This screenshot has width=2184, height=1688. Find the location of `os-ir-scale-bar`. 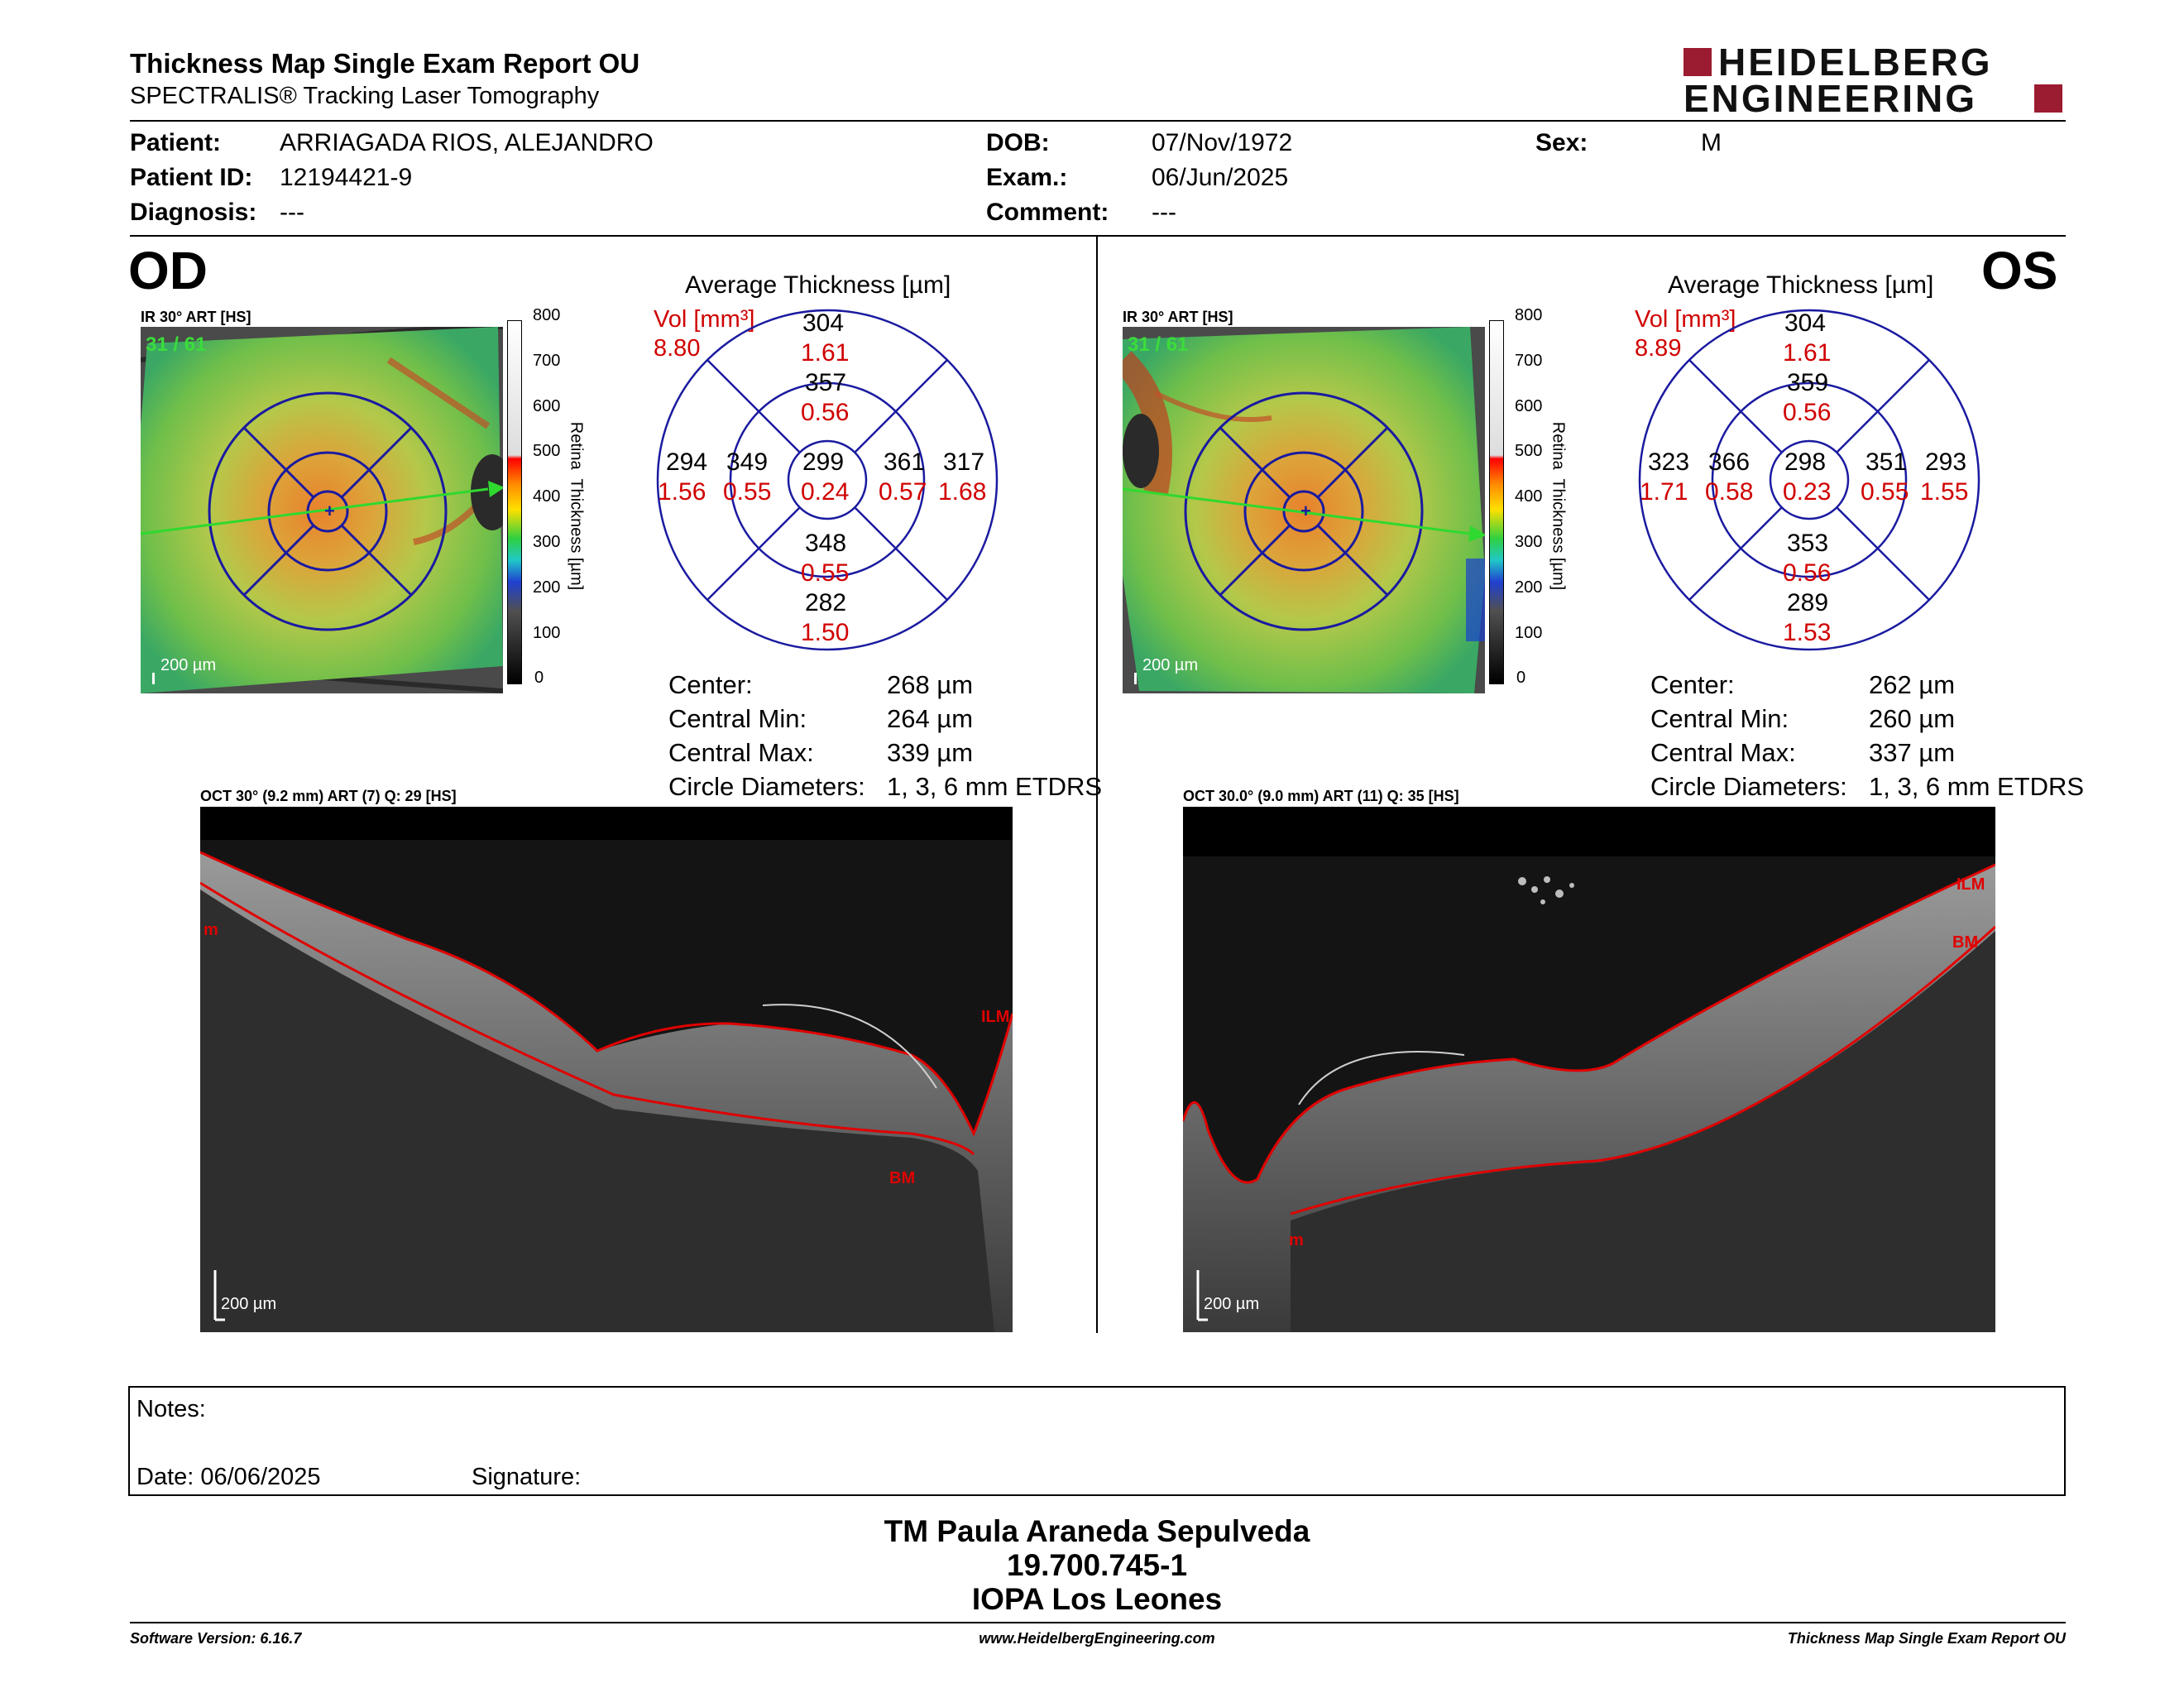

os-ir-scale-bar is located at coordinates (1135, 678).